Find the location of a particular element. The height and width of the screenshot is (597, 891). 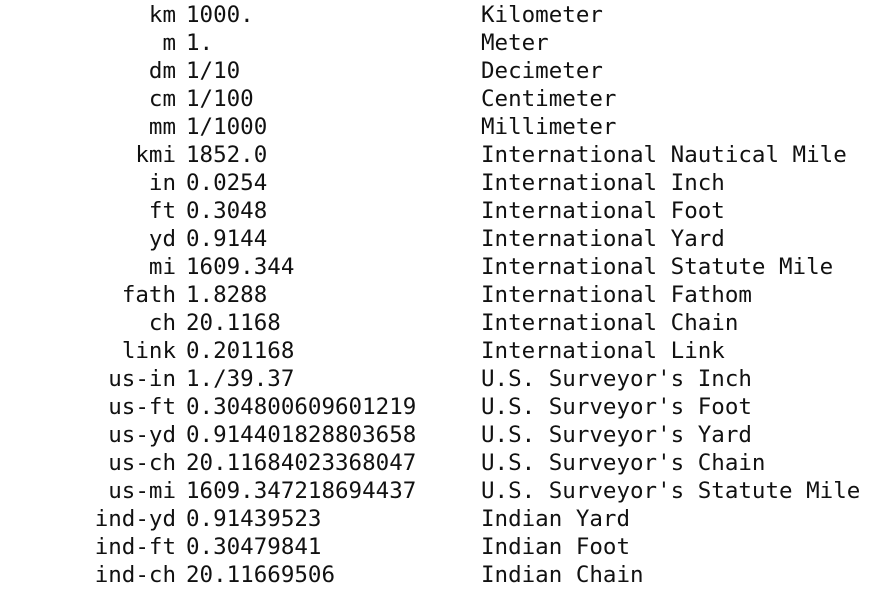

unit-conversion-factor: 1/10 is located at coordinates (213, 71).